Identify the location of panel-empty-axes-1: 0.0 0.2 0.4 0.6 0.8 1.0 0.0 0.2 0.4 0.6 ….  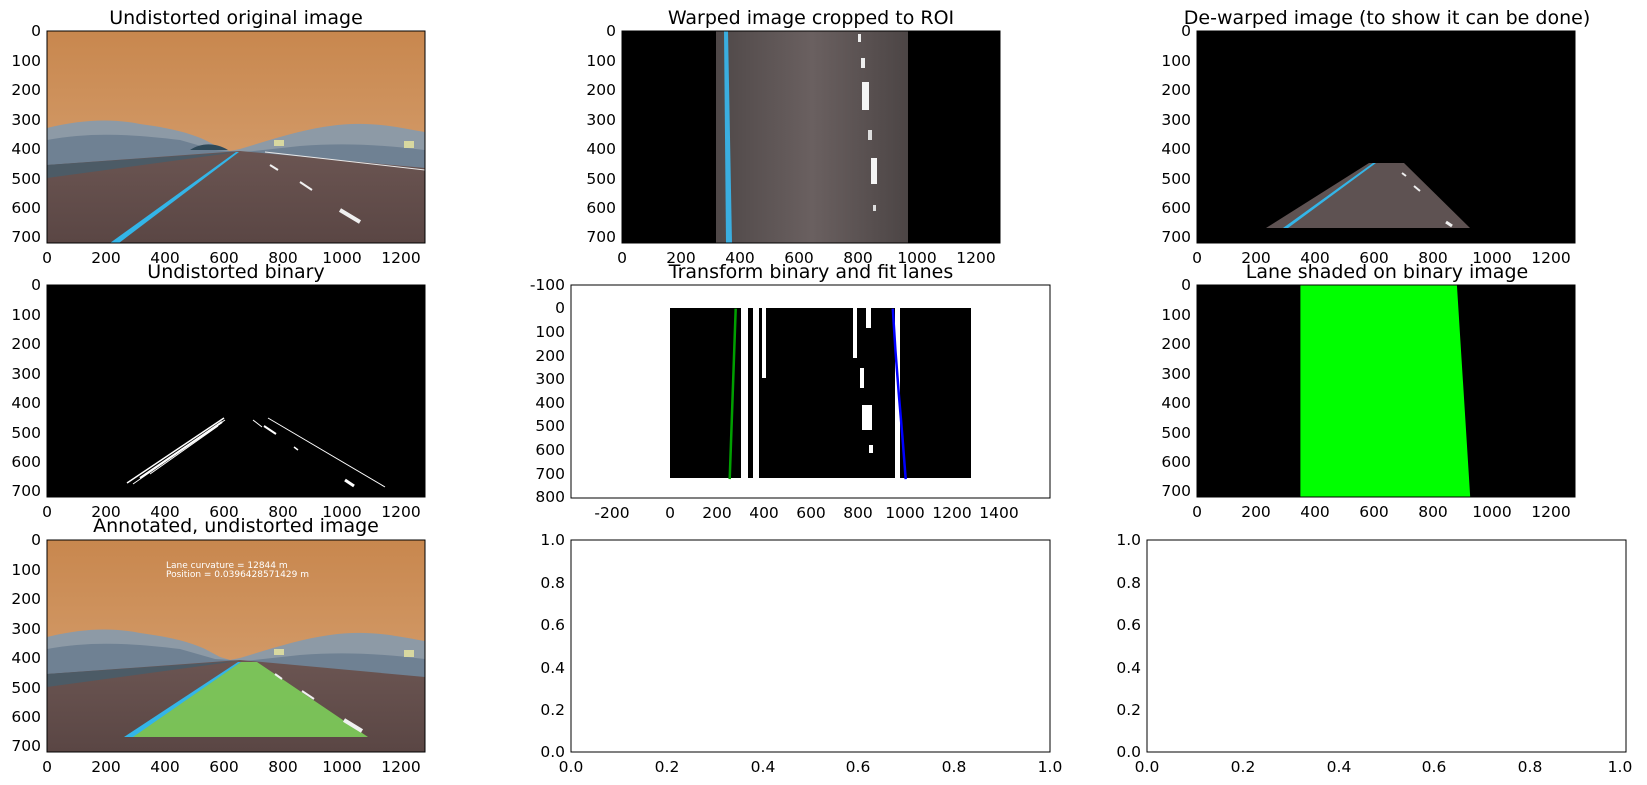
(801, 653).